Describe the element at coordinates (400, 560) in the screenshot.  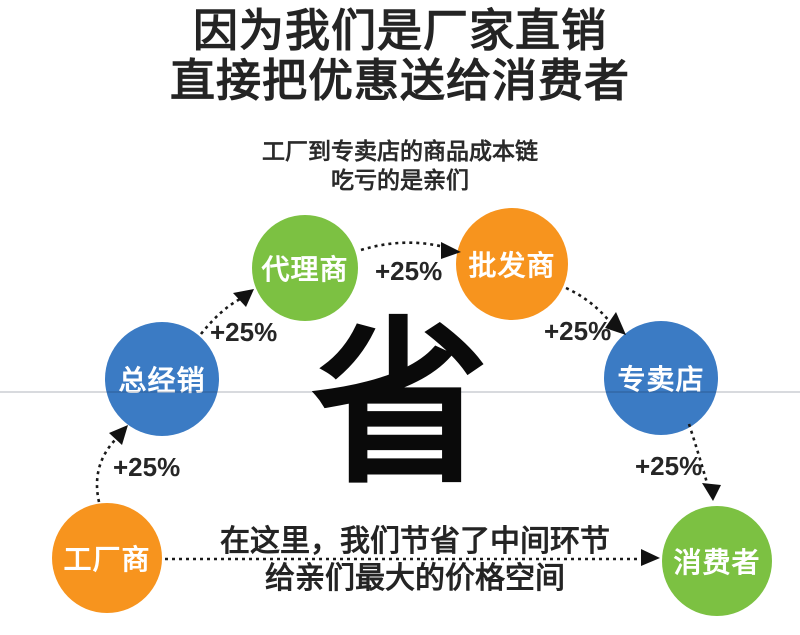
I see `footer-message: 在这里，我们节省了中间环节 给亲们最大的价格空间` at that location.